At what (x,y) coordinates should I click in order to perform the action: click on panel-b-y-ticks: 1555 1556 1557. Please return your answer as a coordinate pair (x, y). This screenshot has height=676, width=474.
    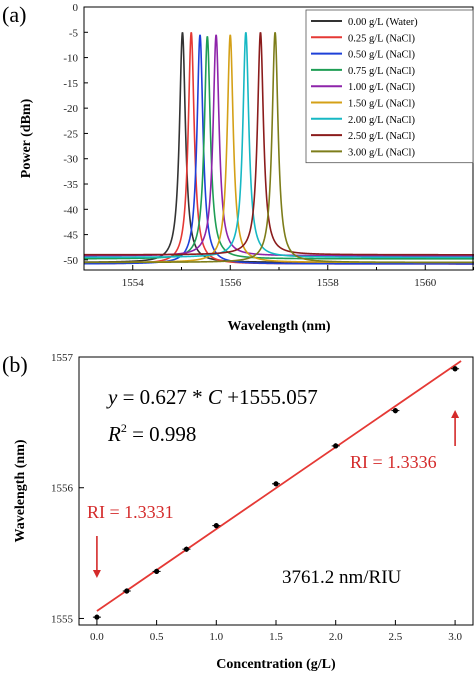
    Looking at the image, I should click on (67, 488).